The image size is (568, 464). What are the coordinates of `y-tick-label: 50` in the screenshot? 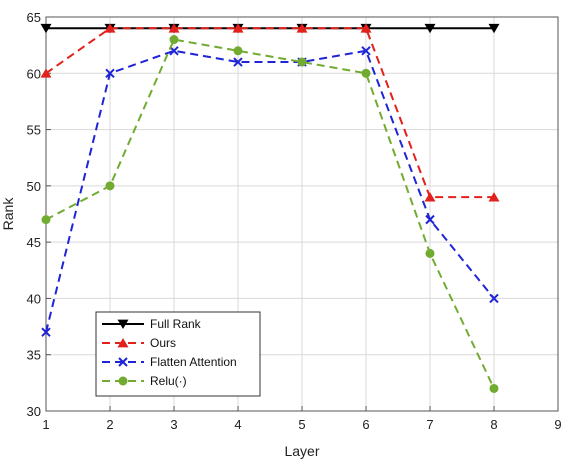 It's located at (34, 186).